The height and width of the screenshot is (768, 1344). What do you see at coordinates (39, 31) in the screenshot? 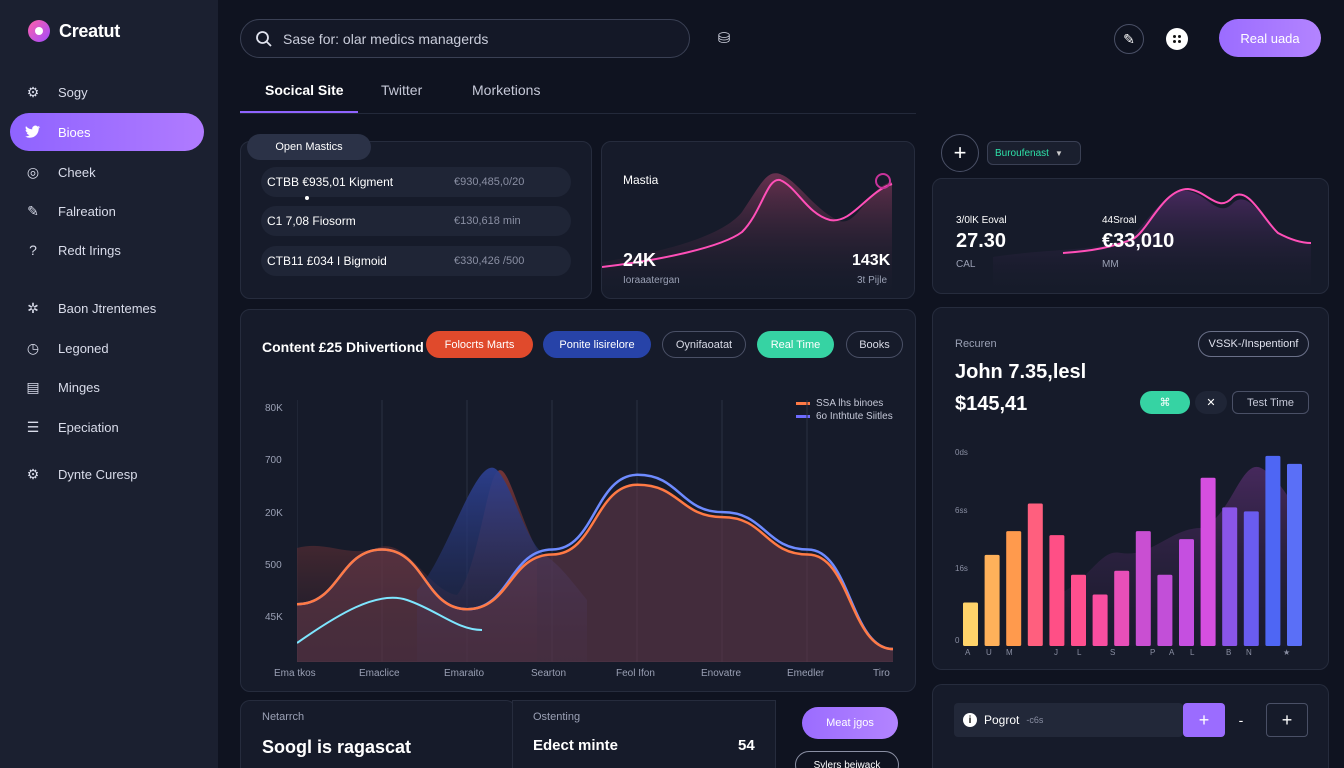
I see `brand-logo-icon` at bounding box center [39, 31].